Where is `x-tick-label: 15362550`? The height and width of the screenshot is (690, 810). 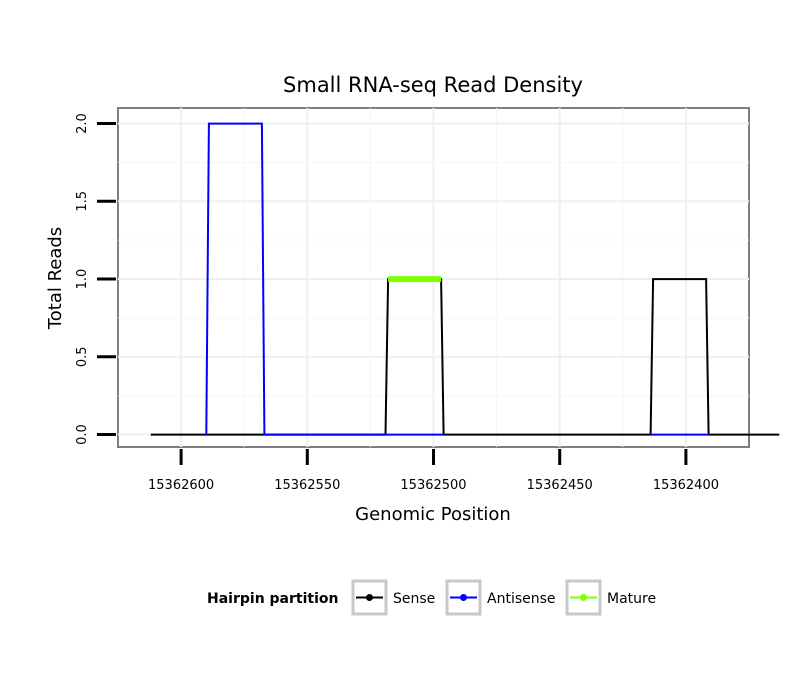
x-tick-label: 15362550 is located at coordinates (307, 485).